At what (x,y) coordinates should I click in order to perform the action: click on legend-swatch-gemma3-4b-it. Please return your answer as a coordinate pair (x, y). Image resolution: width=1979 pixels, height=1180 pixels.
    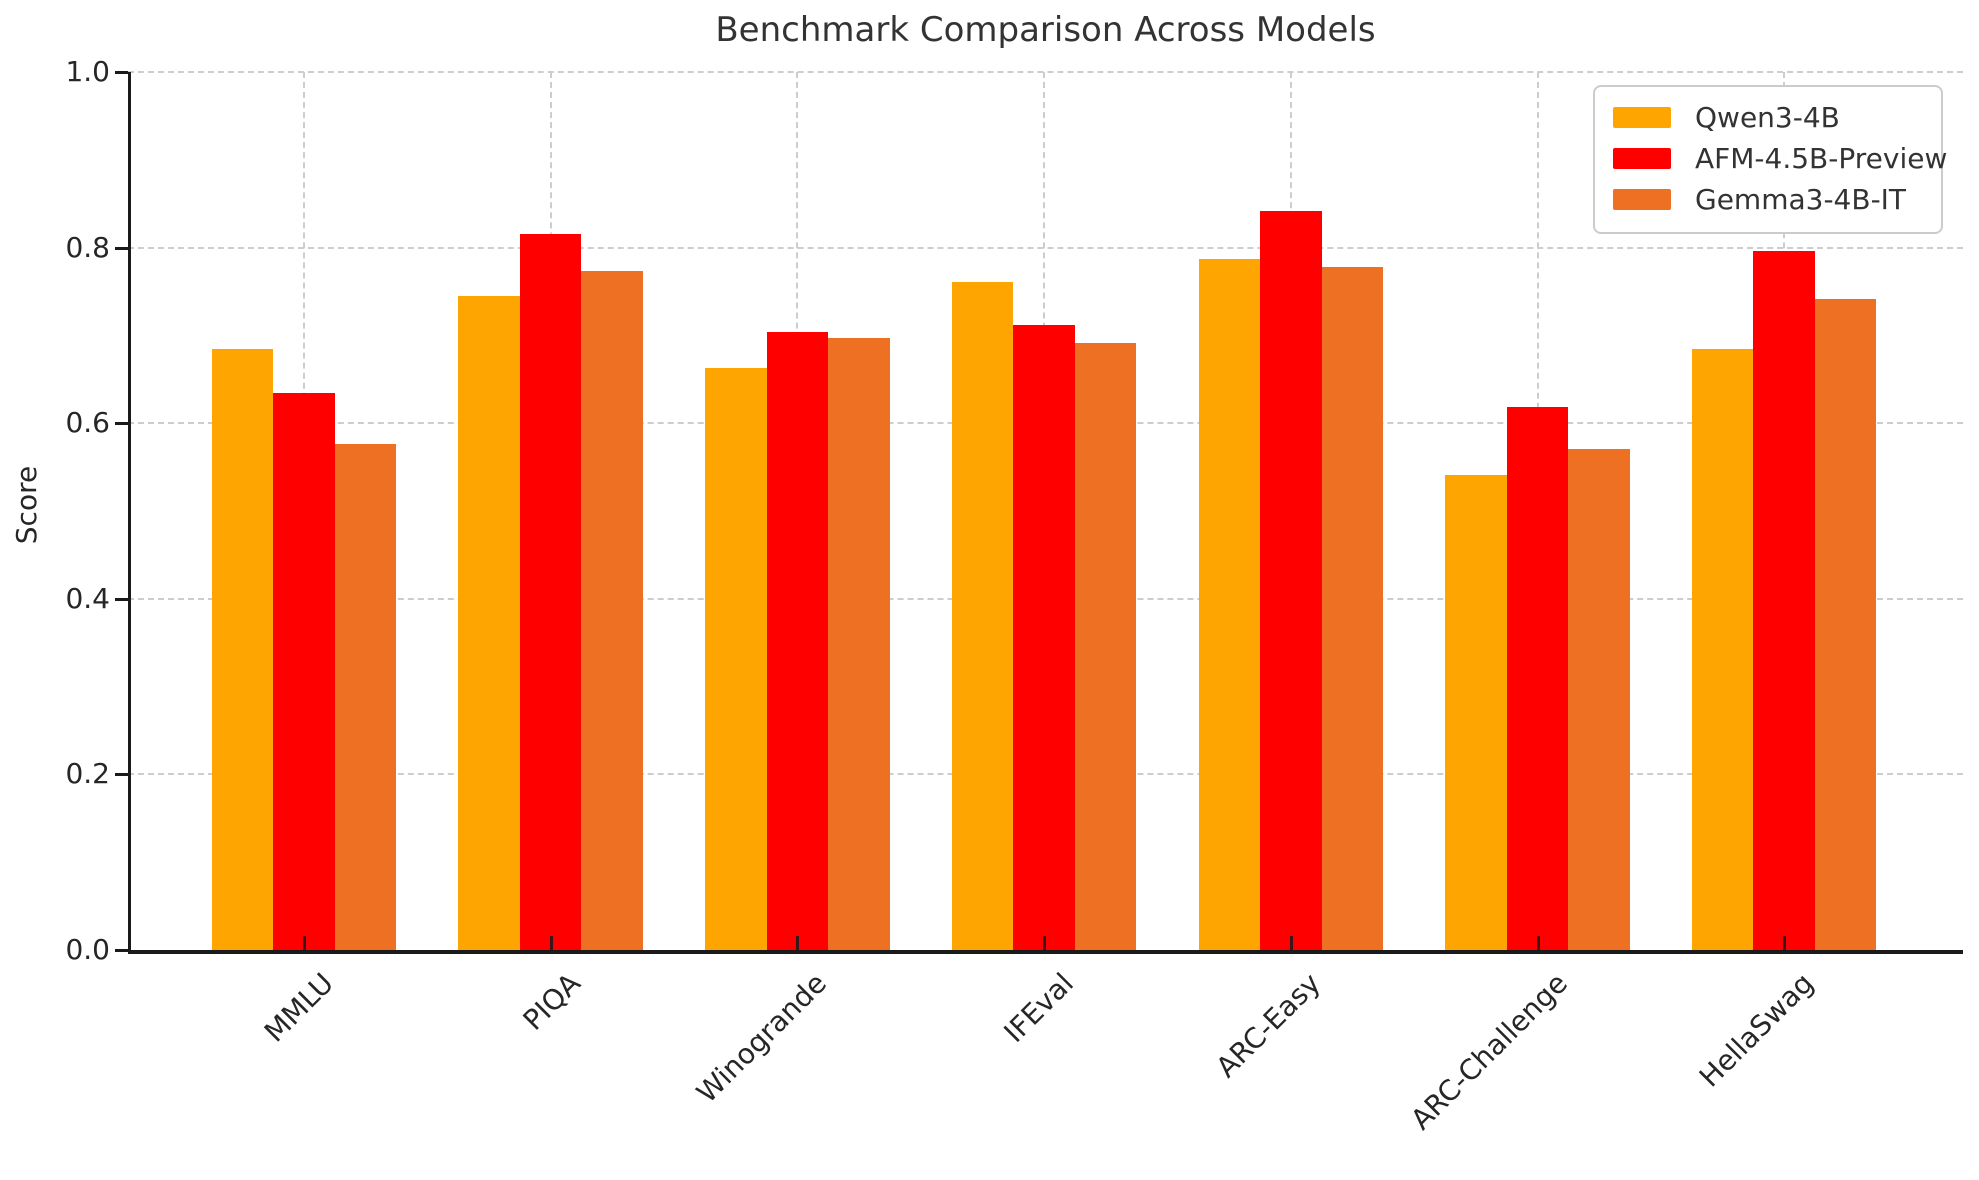
    Looking at the image, I should click on (1642, 199).